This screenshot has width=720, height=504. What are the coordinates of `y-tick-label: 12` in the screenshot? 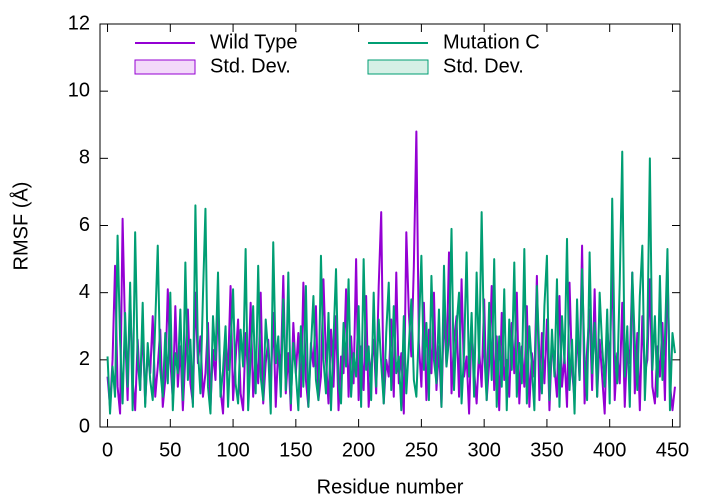 It's located at (79, 23).